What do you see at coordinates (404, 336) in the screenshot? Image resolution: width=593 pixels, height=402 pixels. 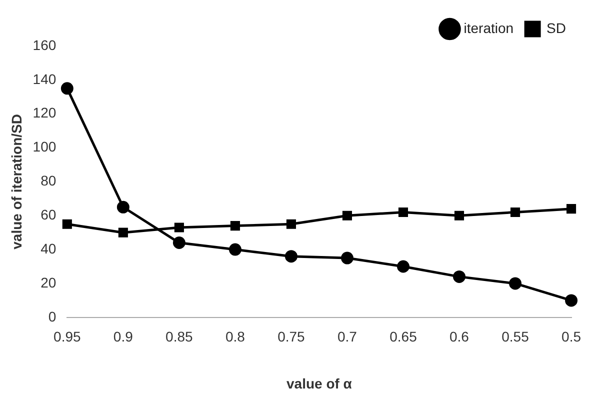 I see `x-tick-label: 0.65` at bounding box center [404, 336].